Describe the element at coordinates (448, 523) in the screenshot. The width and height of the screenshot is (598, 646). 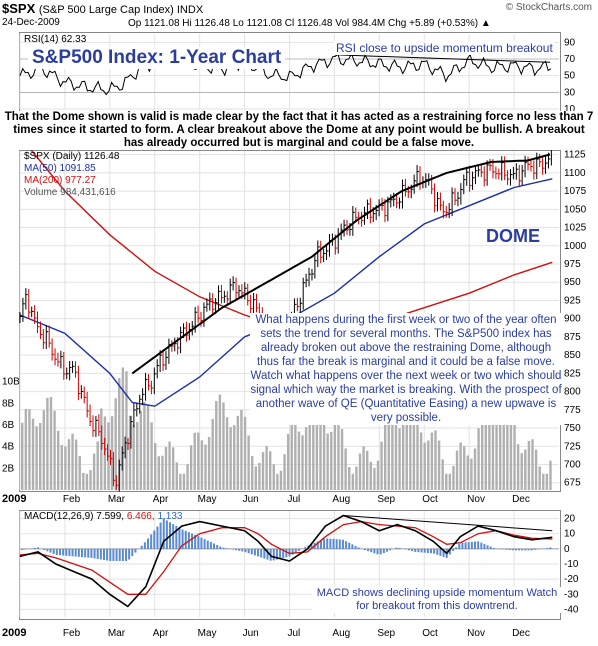
I see `macd-trendline` at that location.